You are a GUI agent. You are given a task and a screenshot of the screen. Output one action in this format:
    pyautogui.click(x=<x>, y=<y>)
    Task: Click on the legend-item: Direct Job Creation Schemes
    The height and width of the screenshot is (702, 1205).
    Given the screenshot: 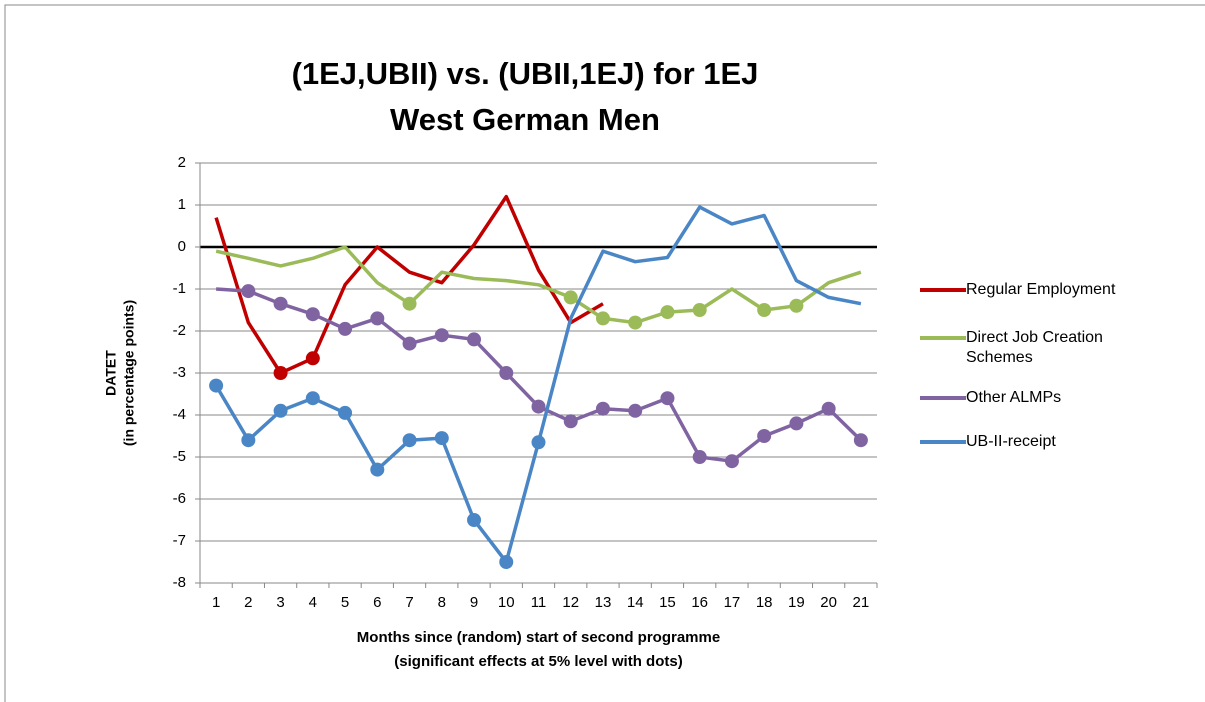 What is the action you would take?
    pyautogui.click(x=1038, y=348)
    